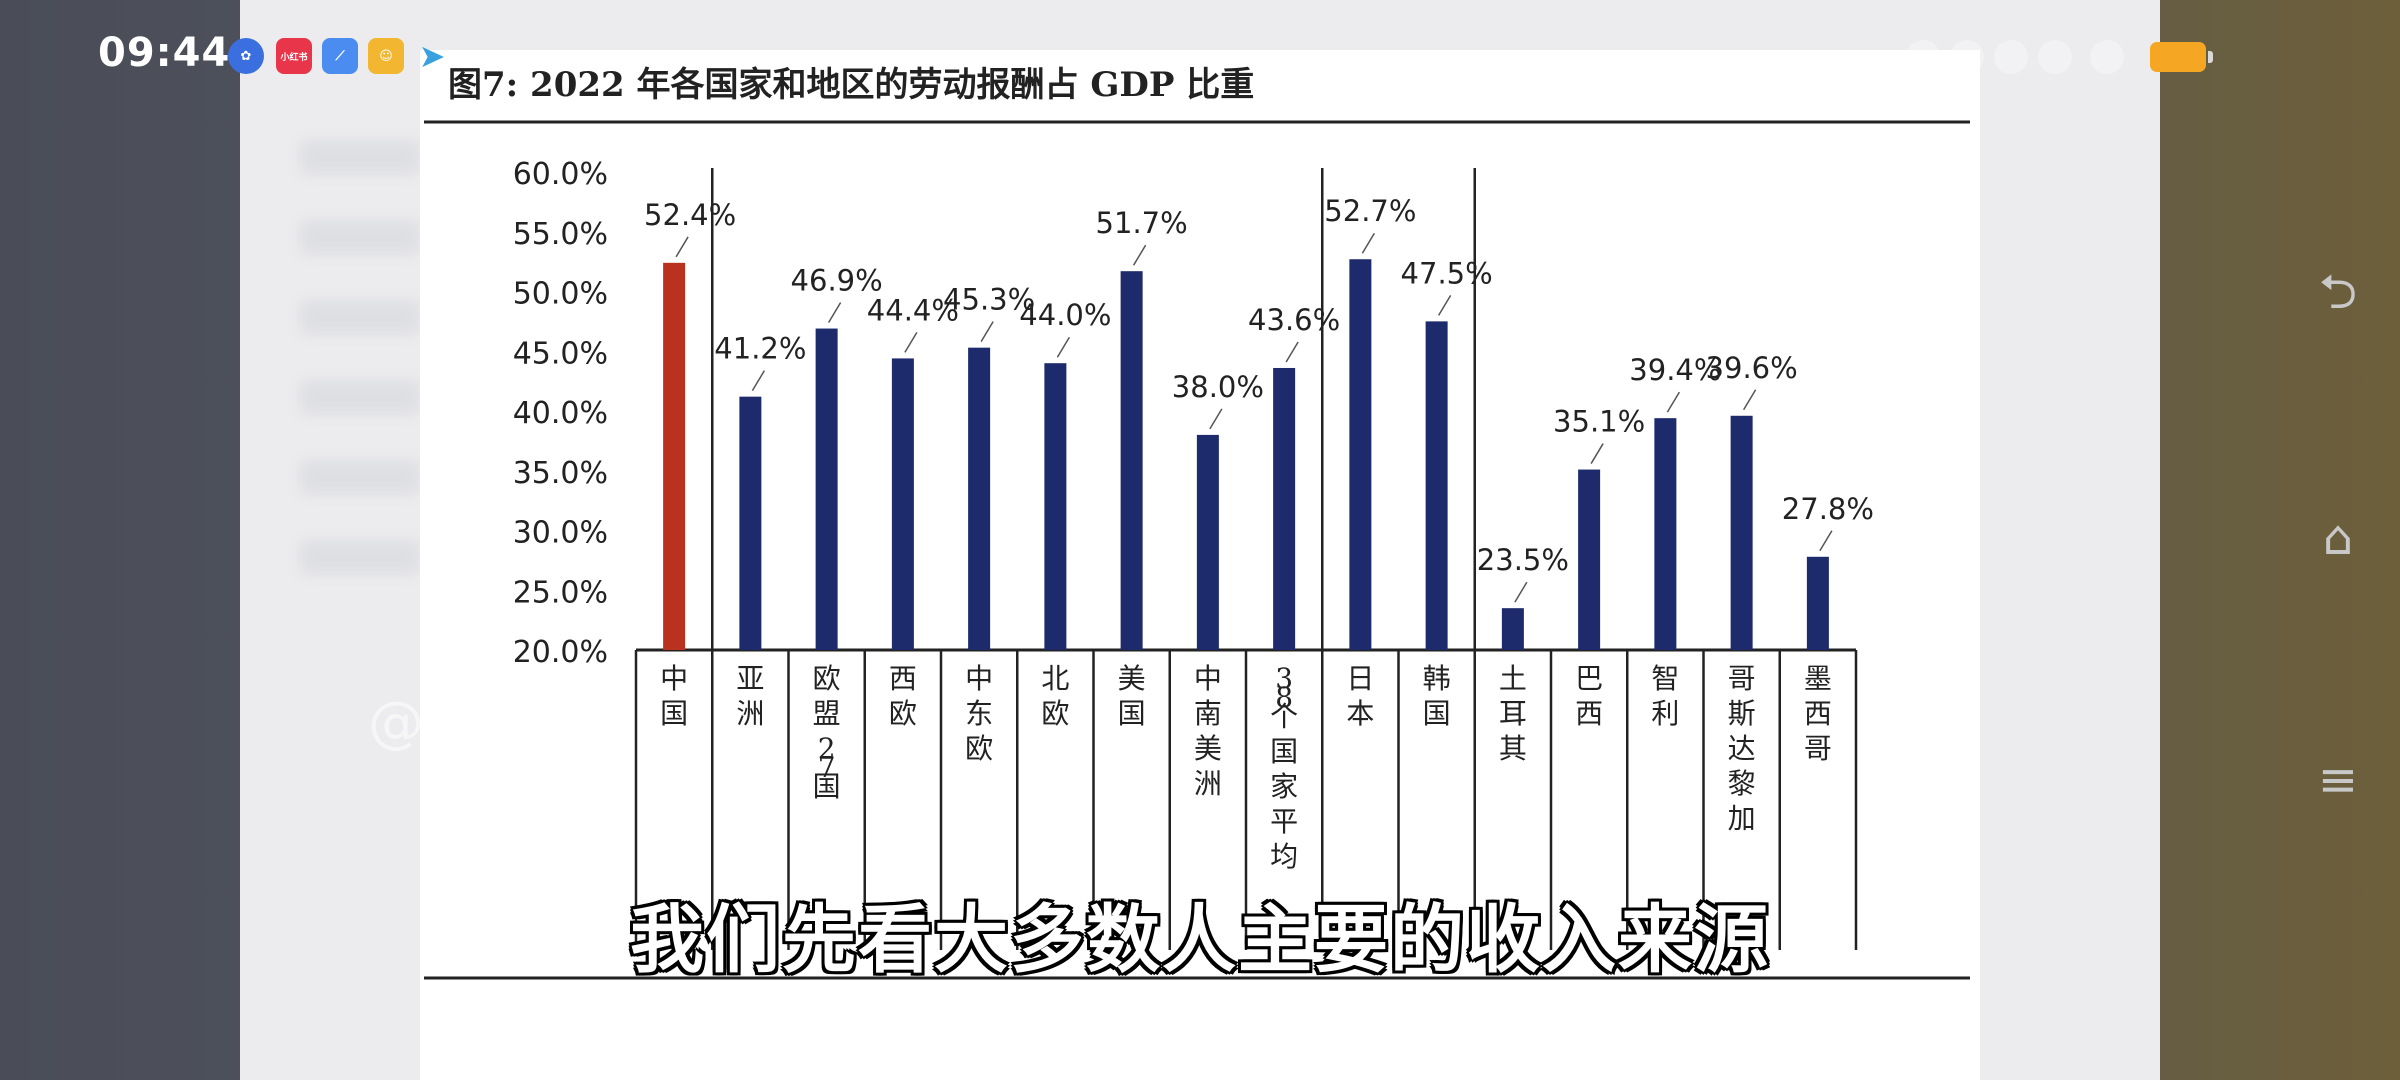 This screenshot has width=2400, height=1080. Describe the element at coordinates (1513, 678) in the screenshot. I see `category-label-char: 土` at that location.